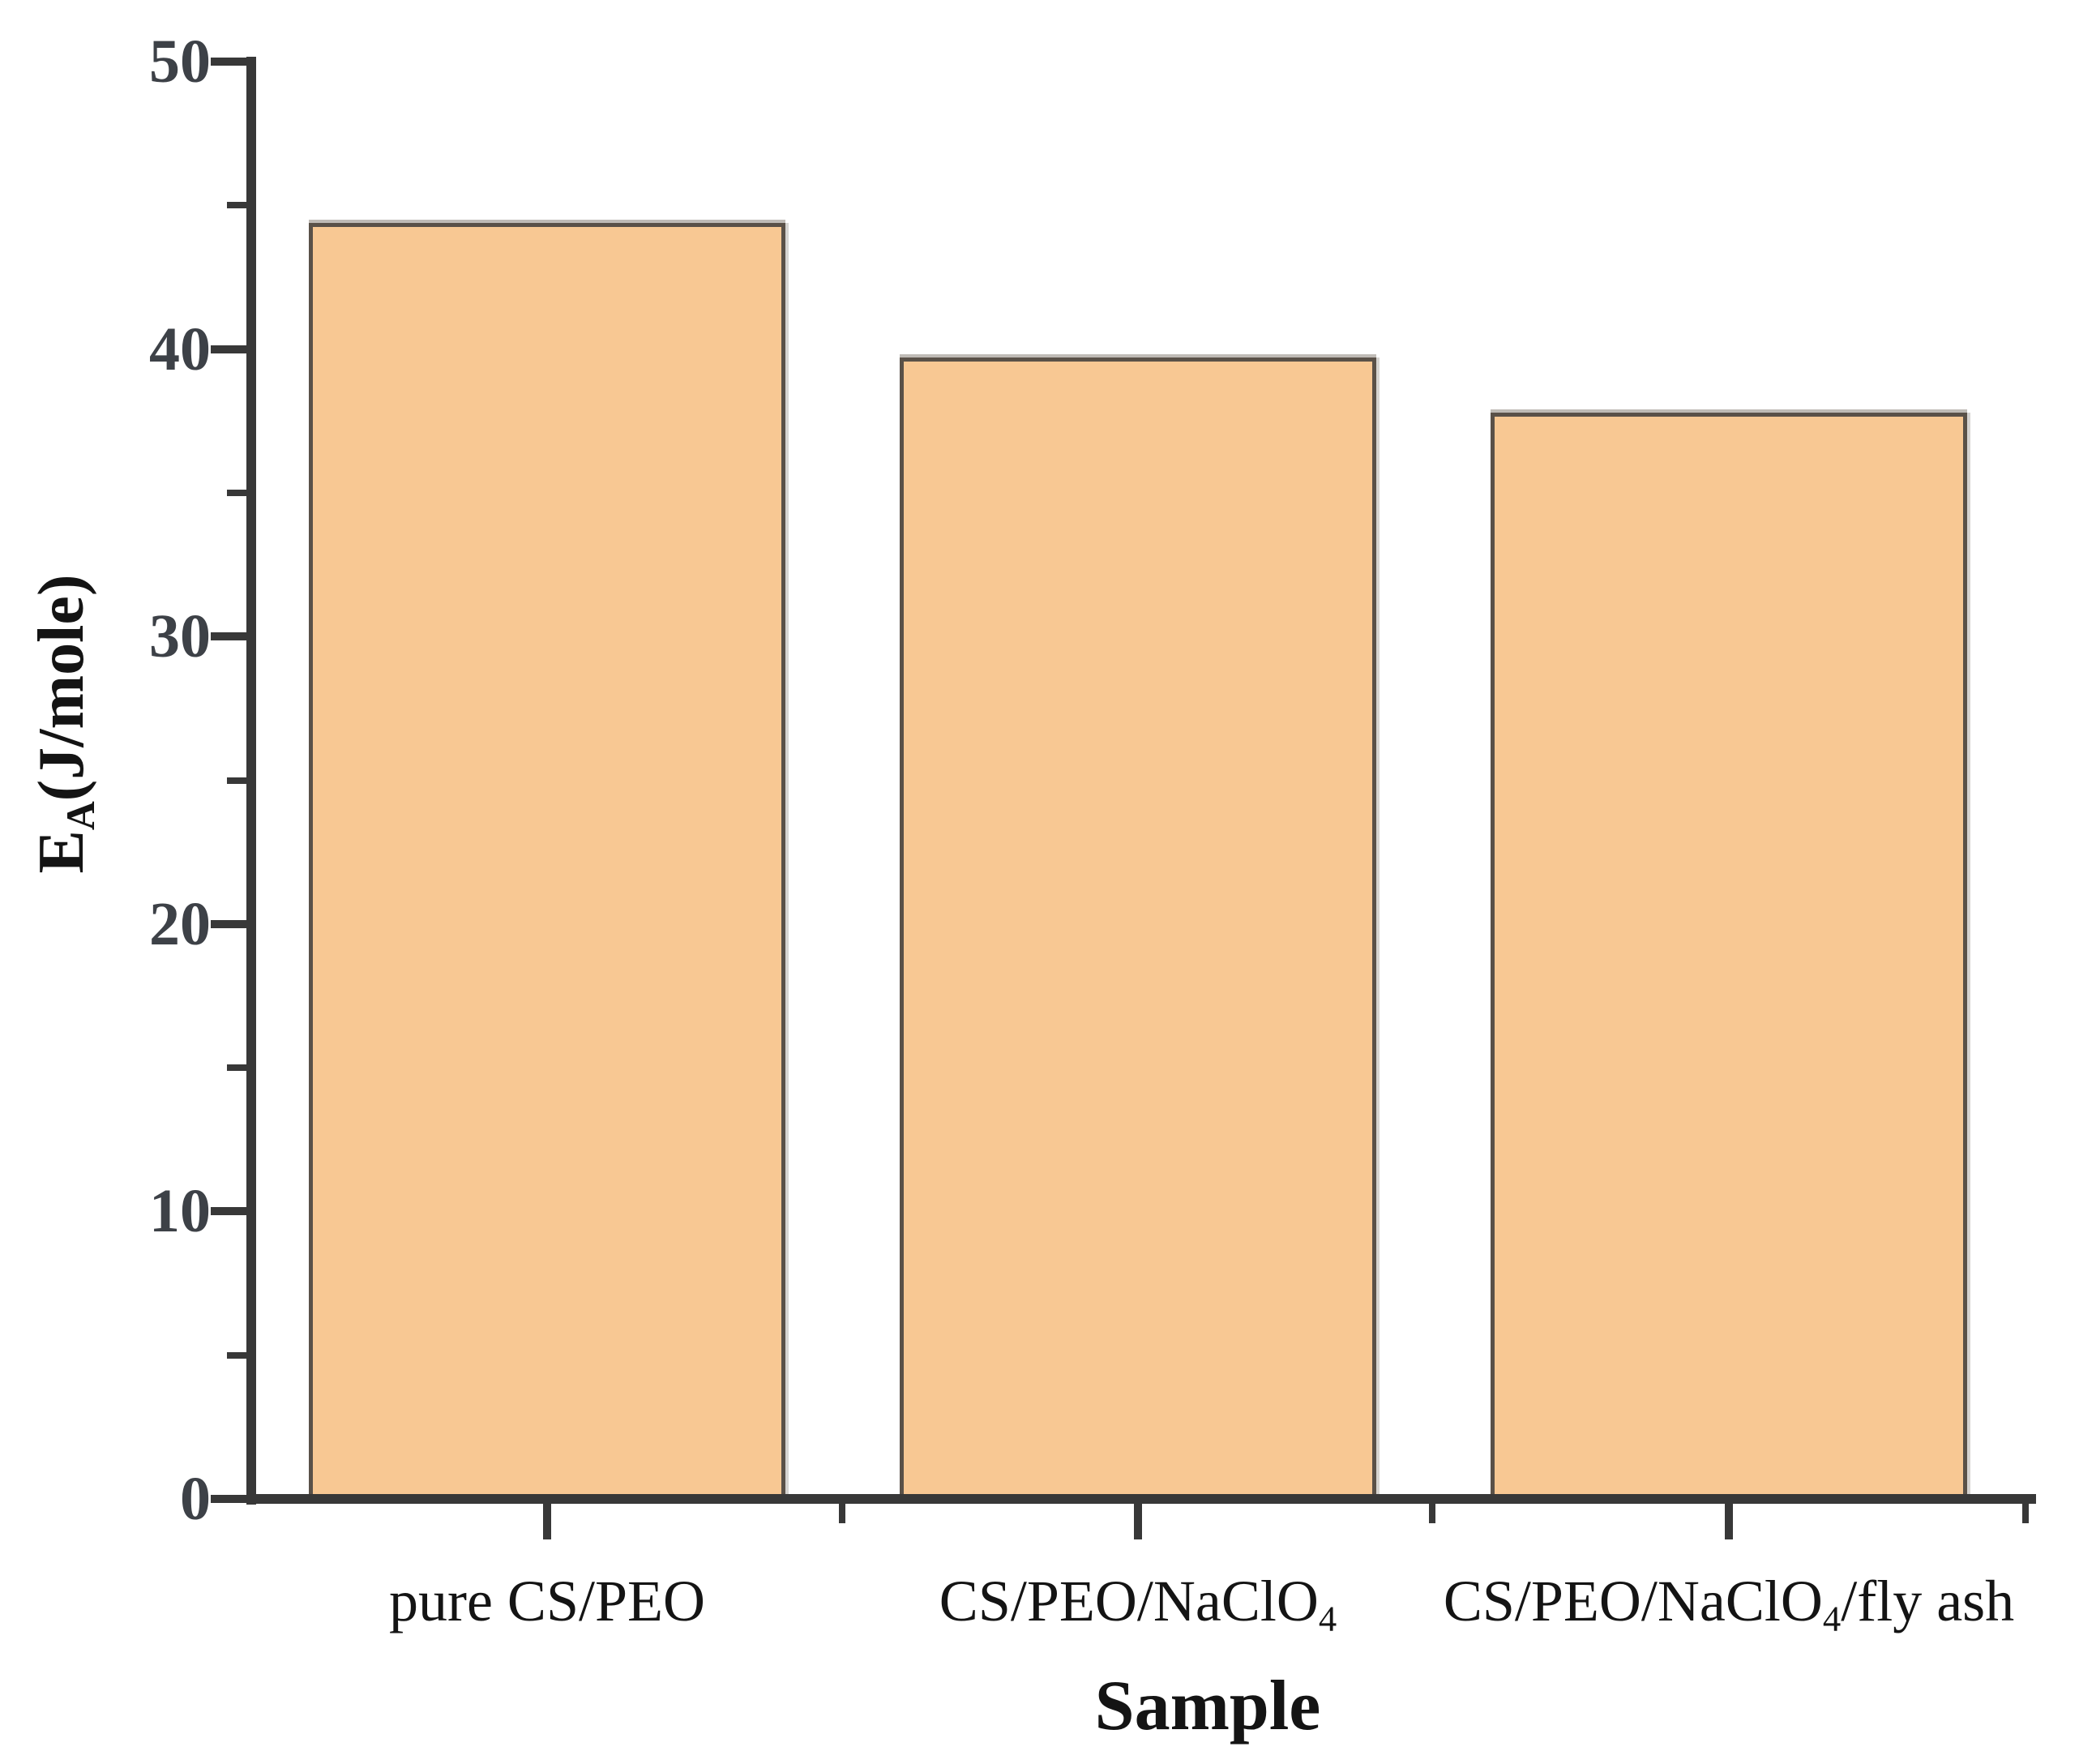 The width and height of the screenshot is (2079, 1764). What do you see at coordinates (1208, 1706) in the screenshot?
I see `x-axis-title: Sample` at bounding box center [1208, 1706].